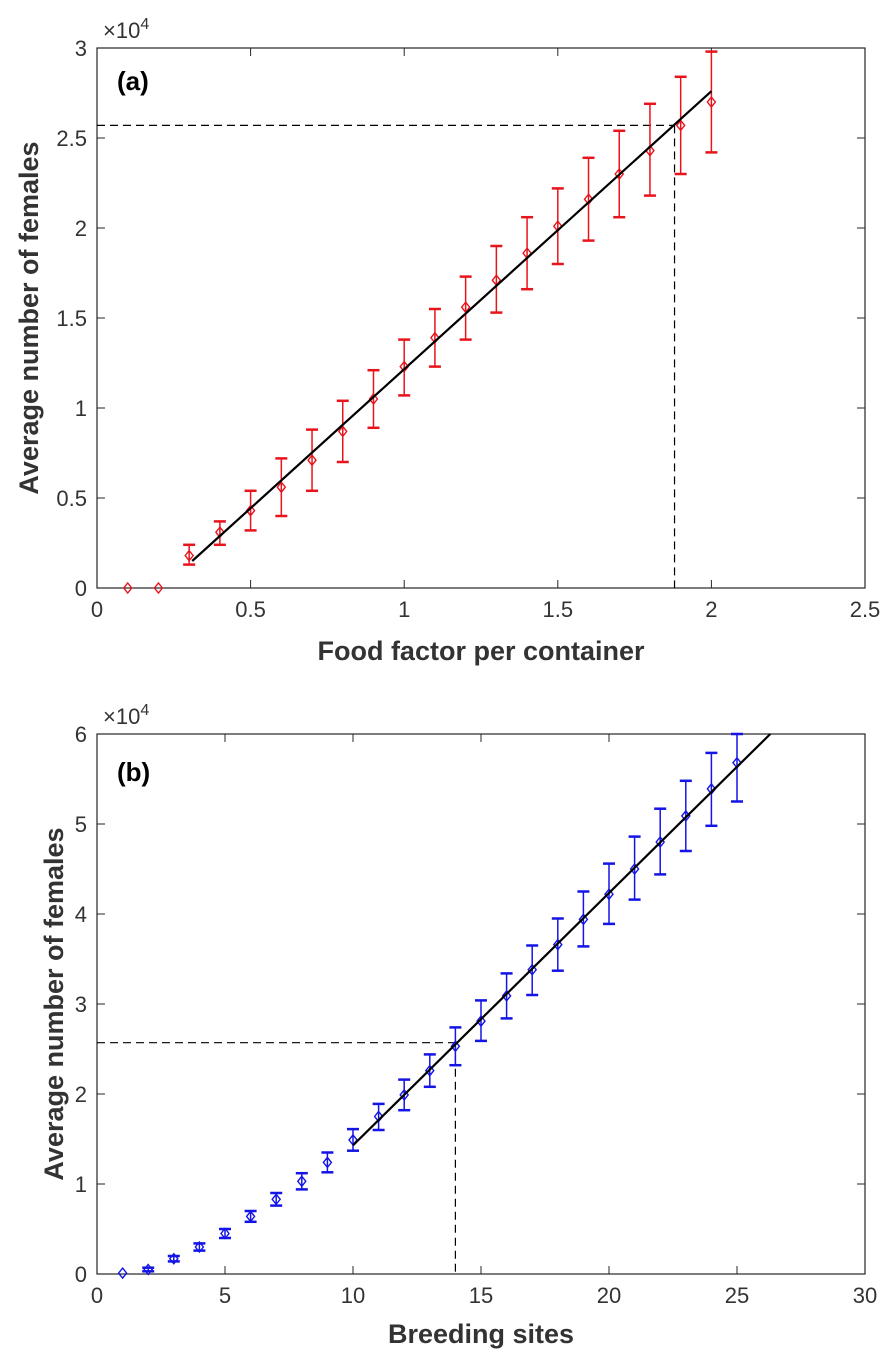 This screenshot has width=889, height=1353. What do you see at coordinates (81, 1184) in the screenshot?
I see `y-tick-label-b: 1` at bounding box center [81, 1184].